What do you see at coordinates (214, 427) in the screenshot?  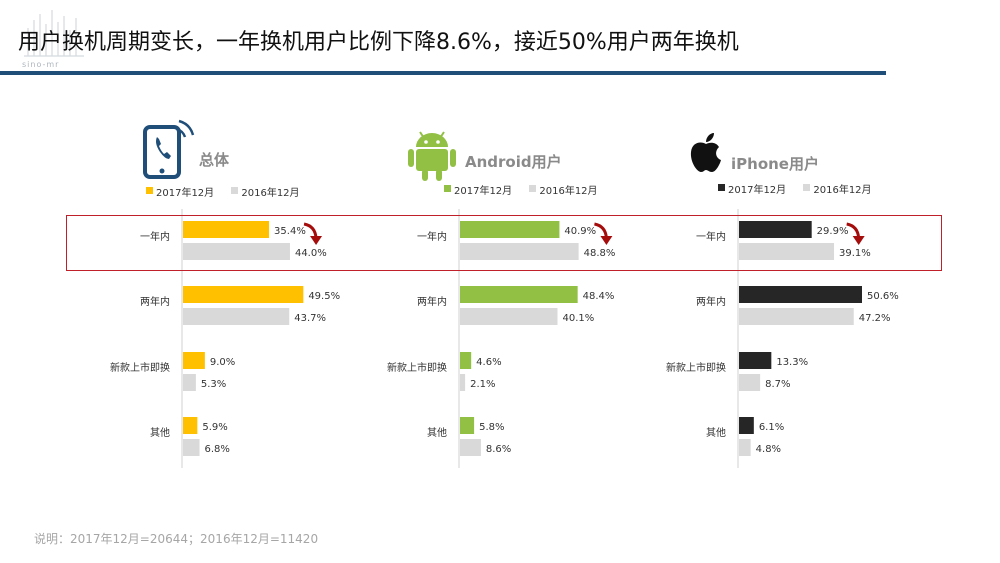 I see `data-label: 5.9%` at bounding box center [214, 427].